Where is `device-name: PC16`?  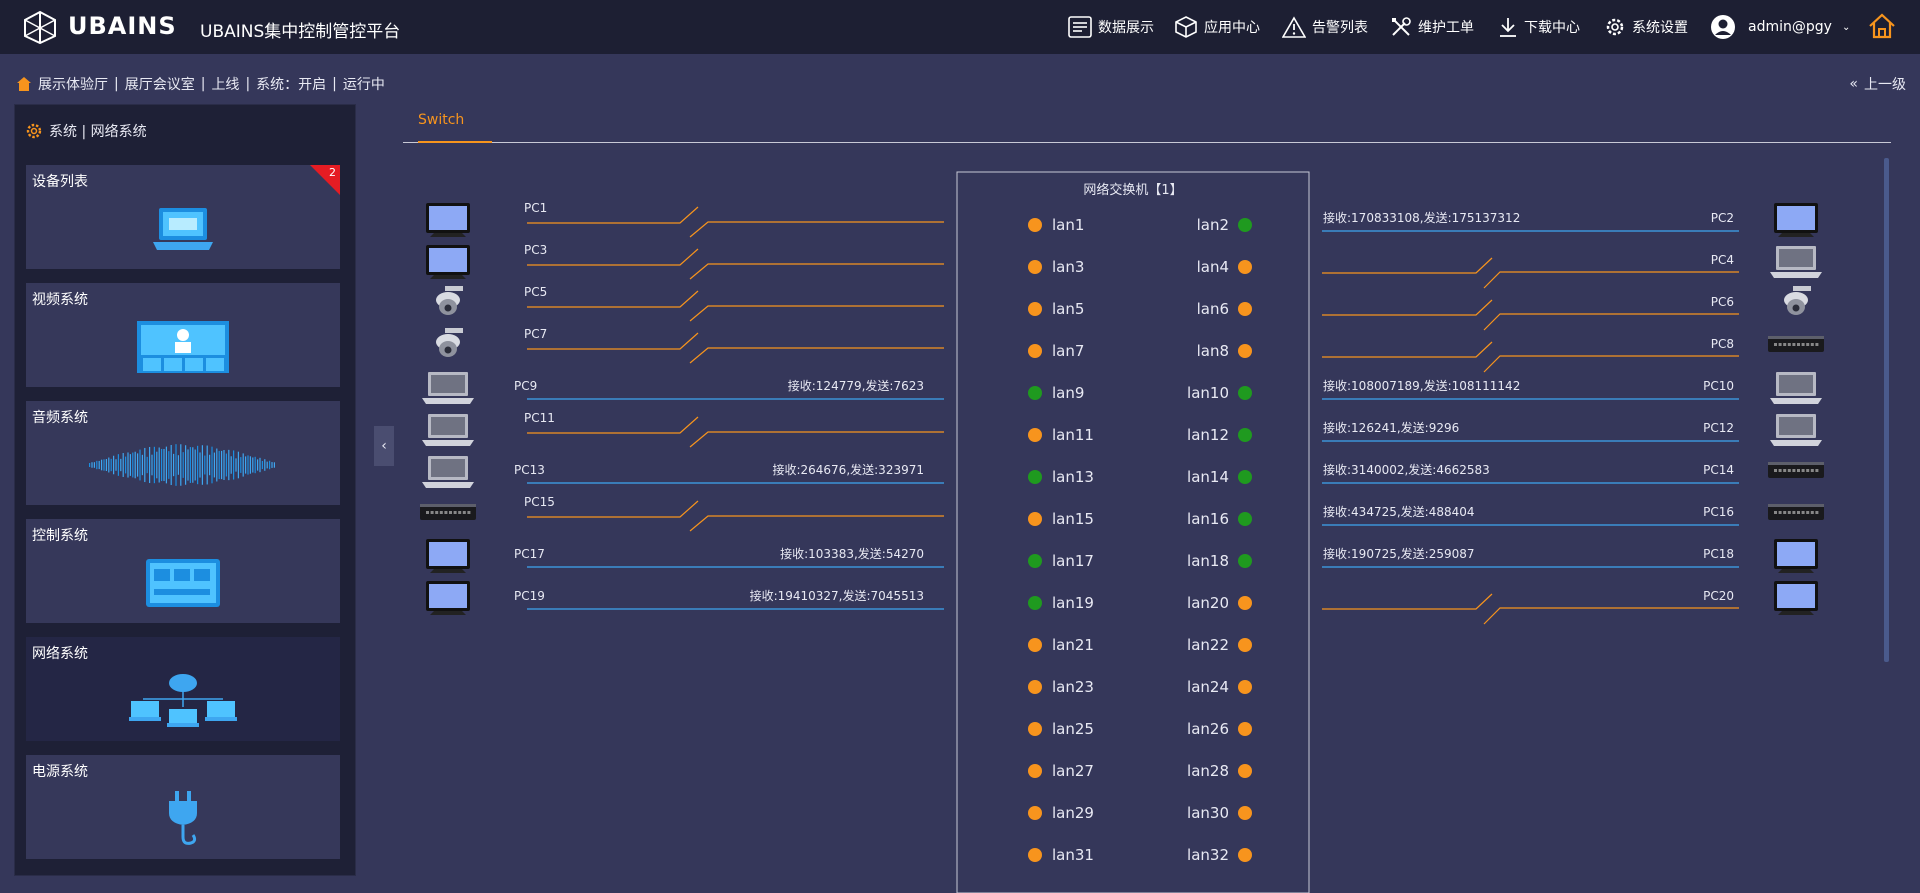
device-name: PC16 is located at coordinates (1718, 512).